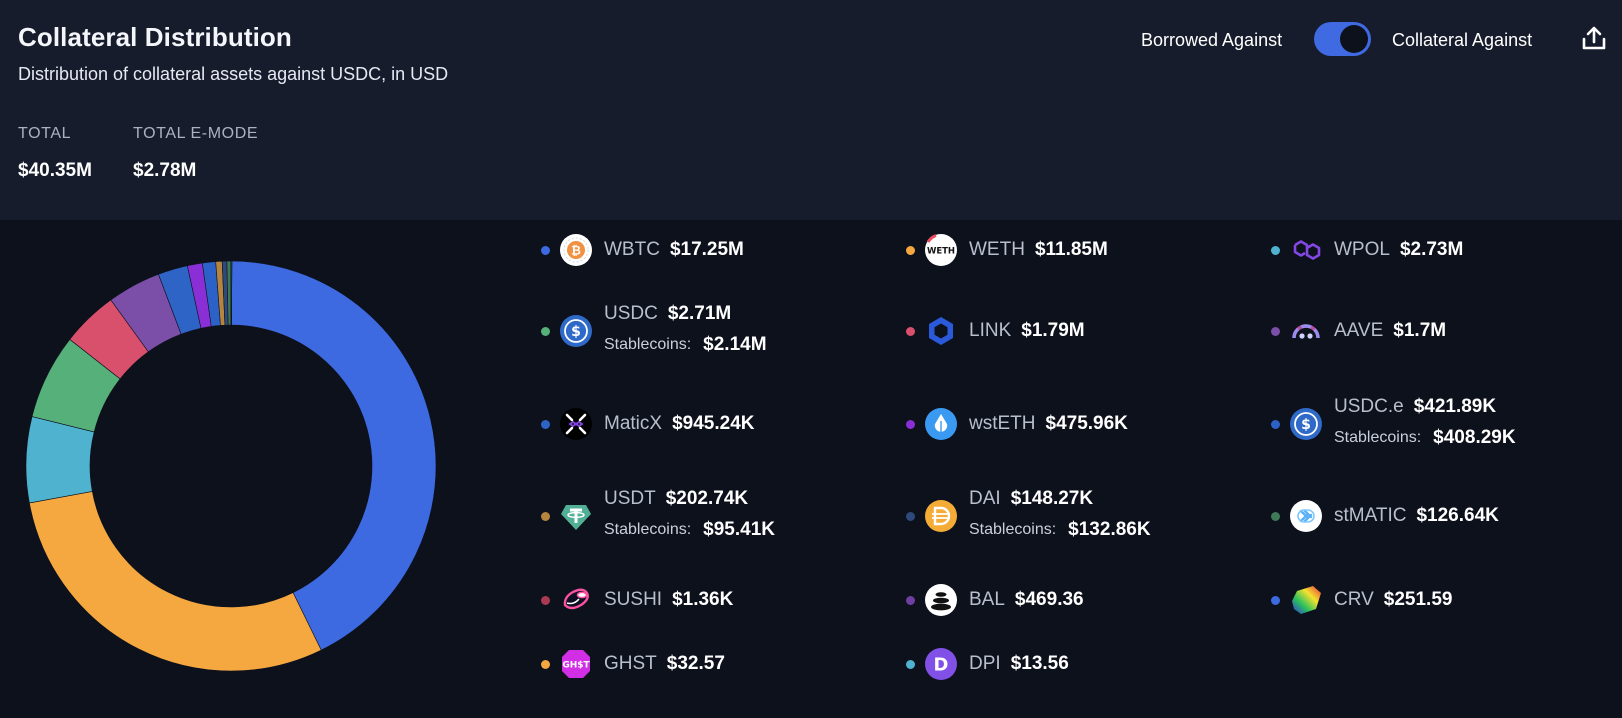 This screenshot has height=718, width=1622. What do you see at coordinates (576, 516) in the screenshot?
I see `usdt-icon` at bounding box center [576, 516].